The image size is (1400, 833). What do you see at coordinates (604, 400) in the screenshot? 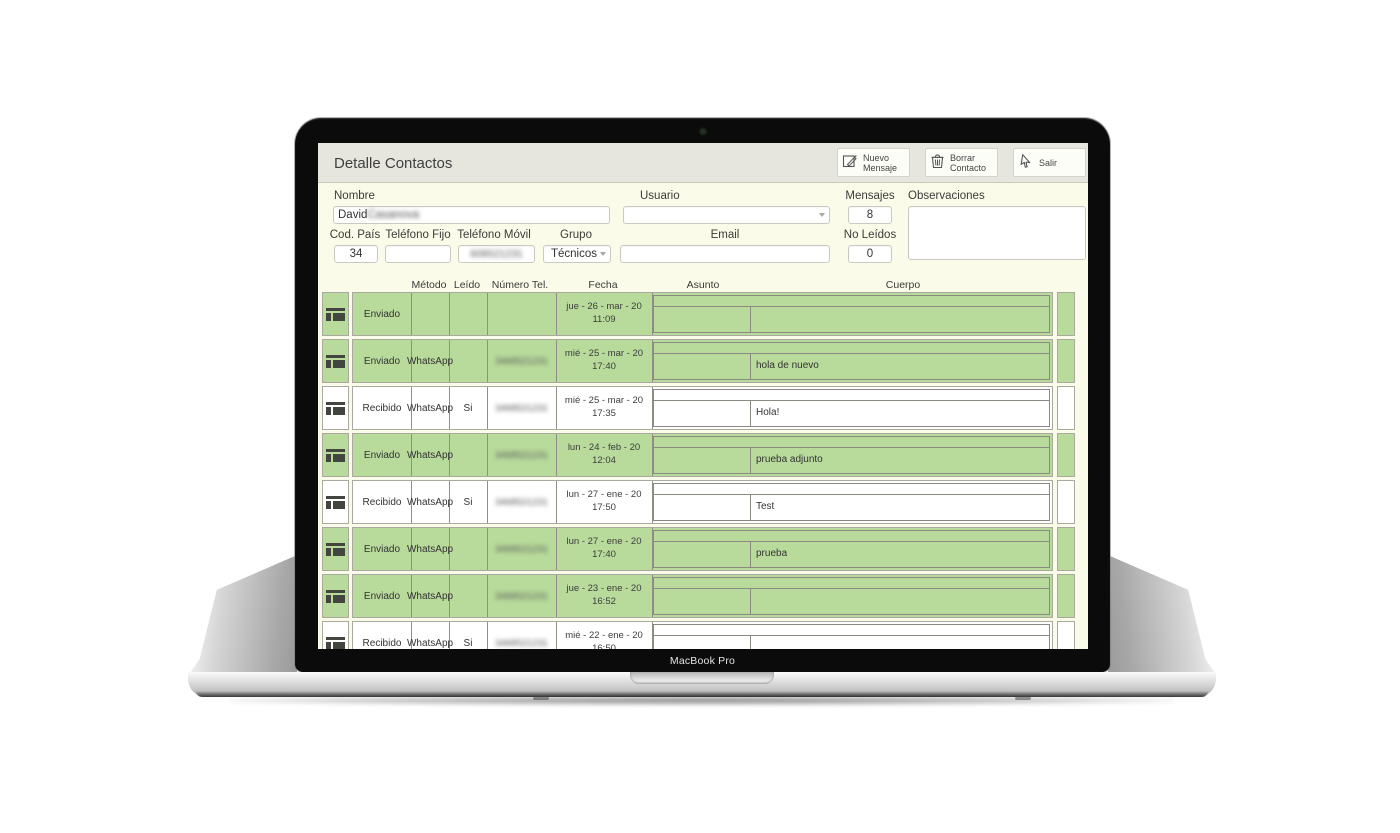
I see `row-fecha-date: mié - 25 - mar - 20` at bounding box center [604, 400].